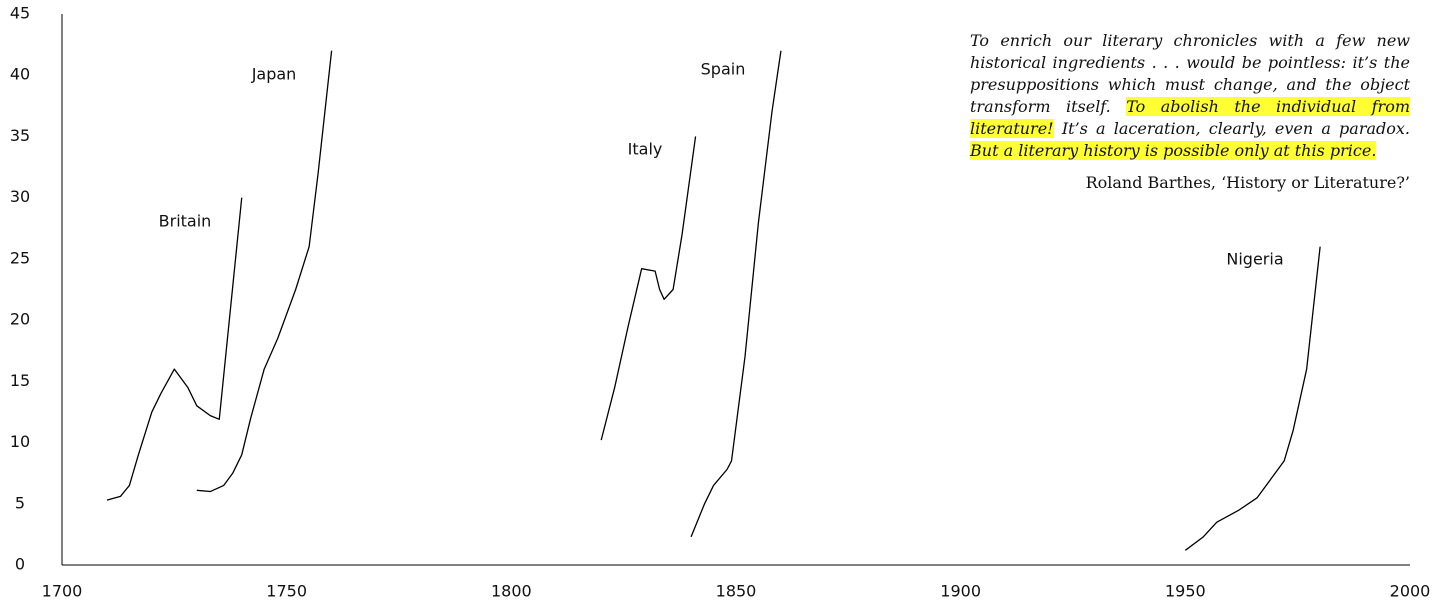 This screenshot has height=608, width=1439. I want to click on y-tick-label: 20, so click(20, 319).